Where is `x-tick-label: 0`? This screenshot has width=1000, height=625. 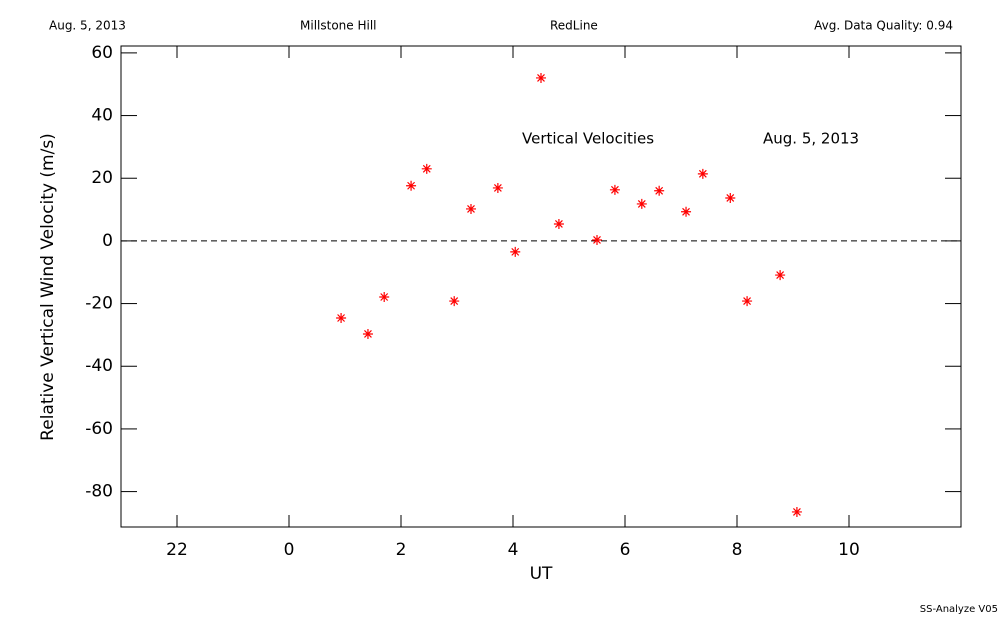
x-tick-label: 0 is located at coordinates (289, 550).